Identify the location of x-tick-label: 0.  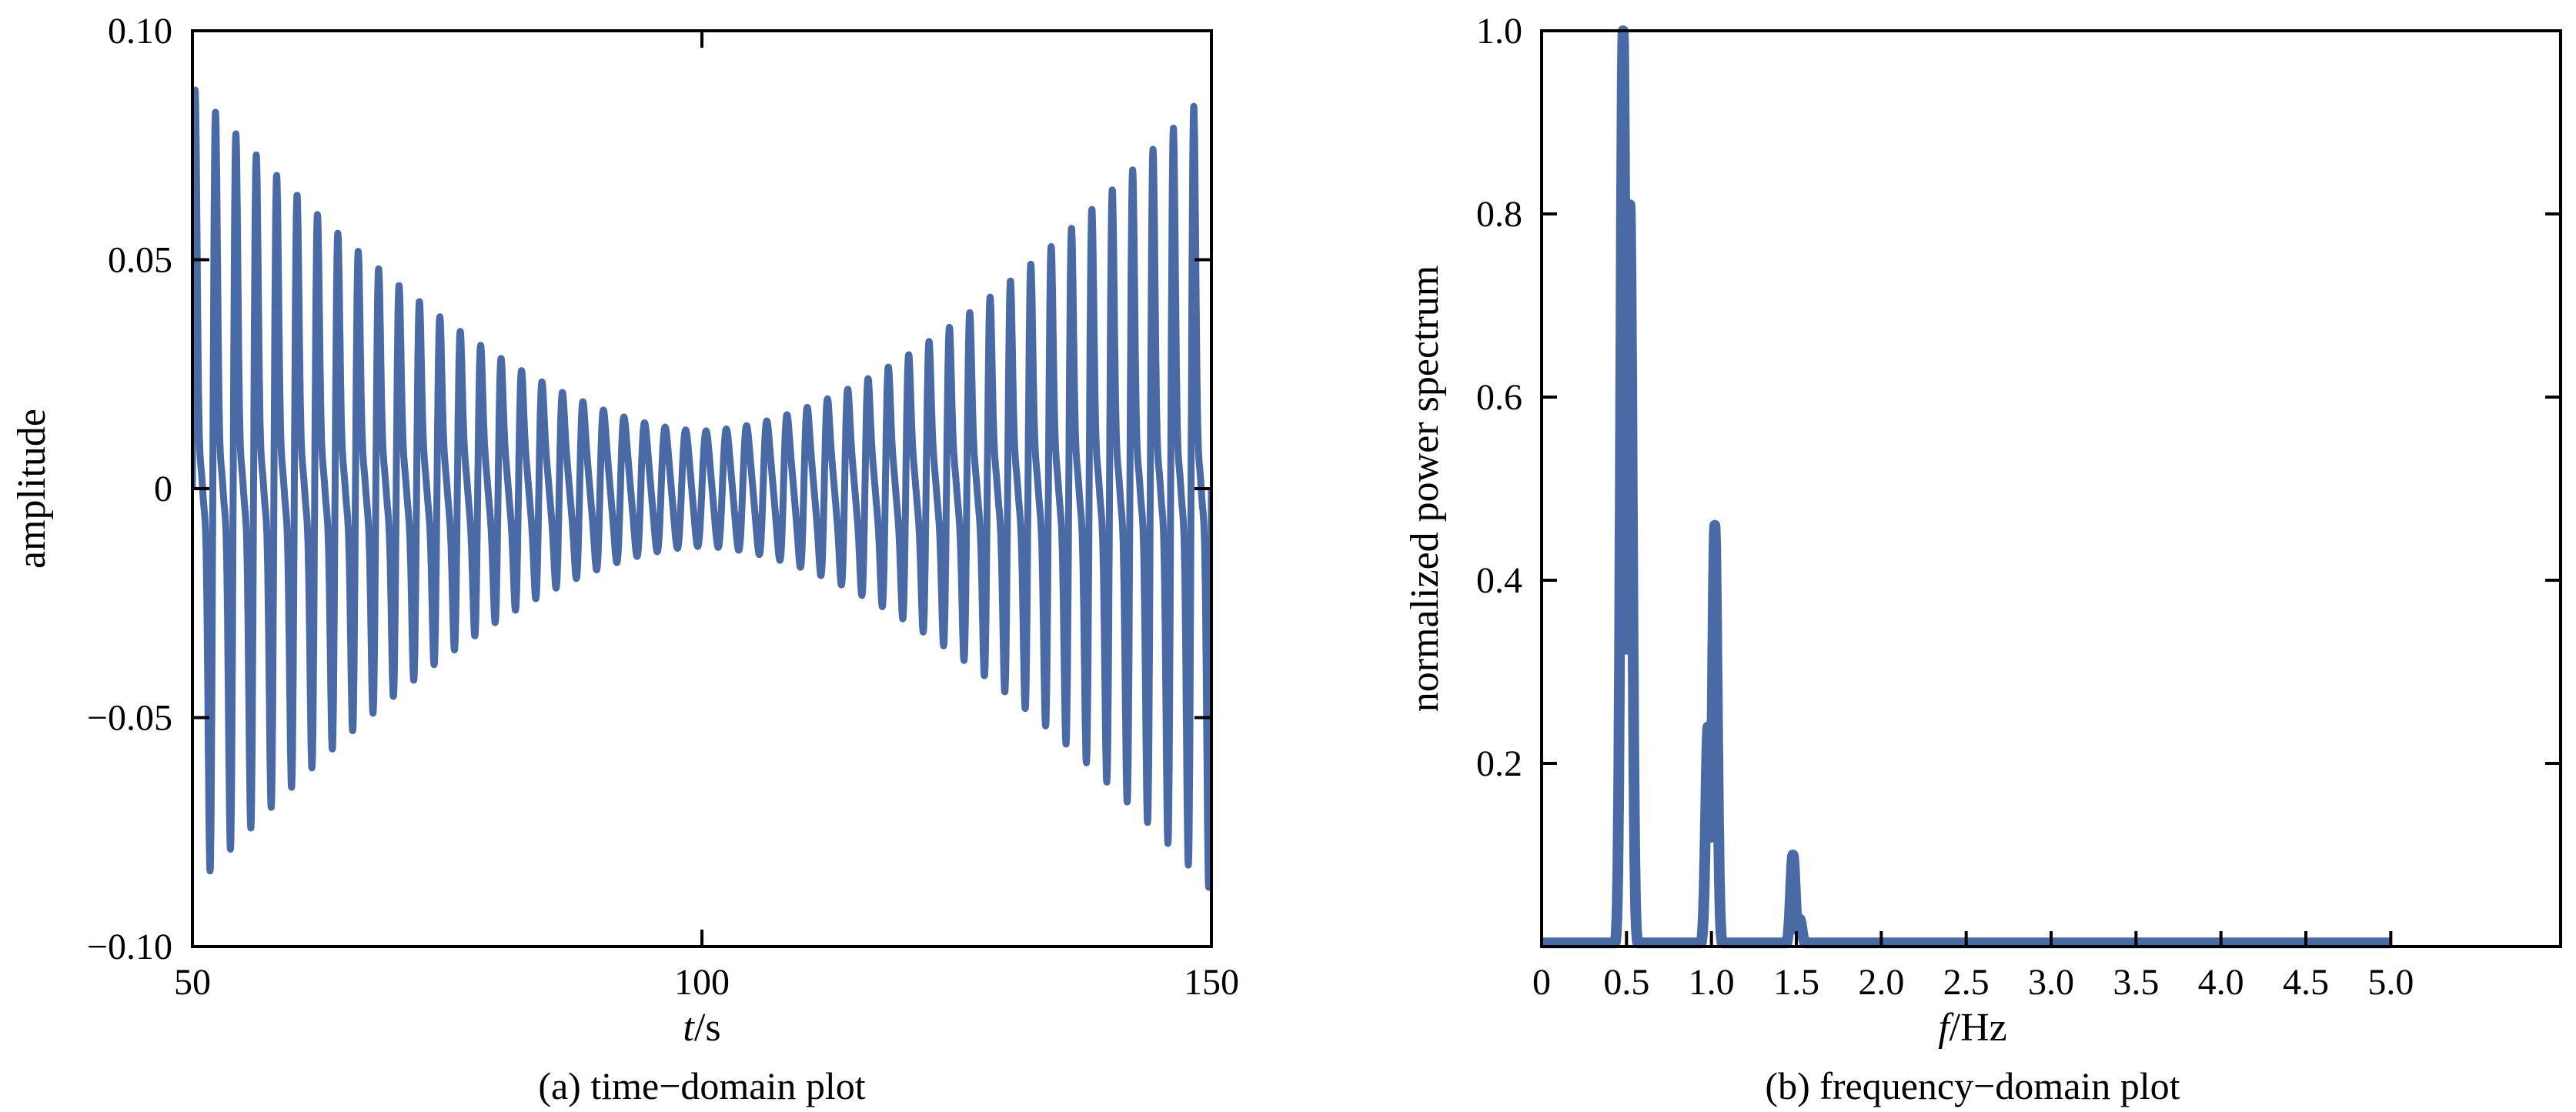
(1541, 982).